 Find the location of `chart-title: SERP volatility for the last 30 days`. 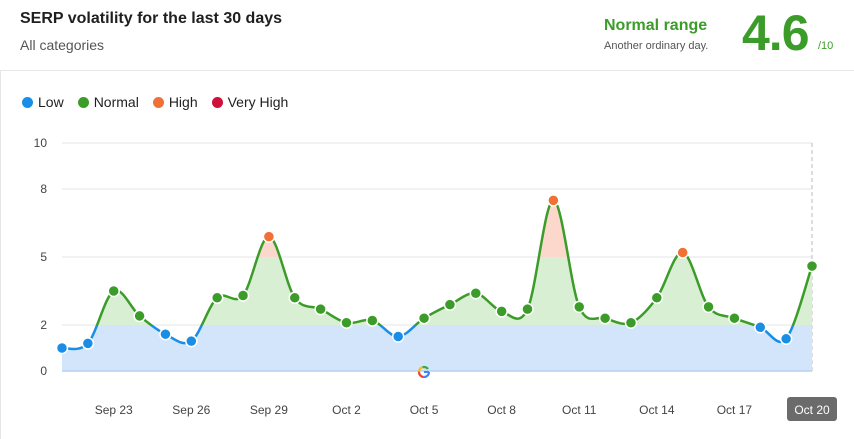

chart-title: SERP volatility for the last 30 days is located at coordinates (151, 18).